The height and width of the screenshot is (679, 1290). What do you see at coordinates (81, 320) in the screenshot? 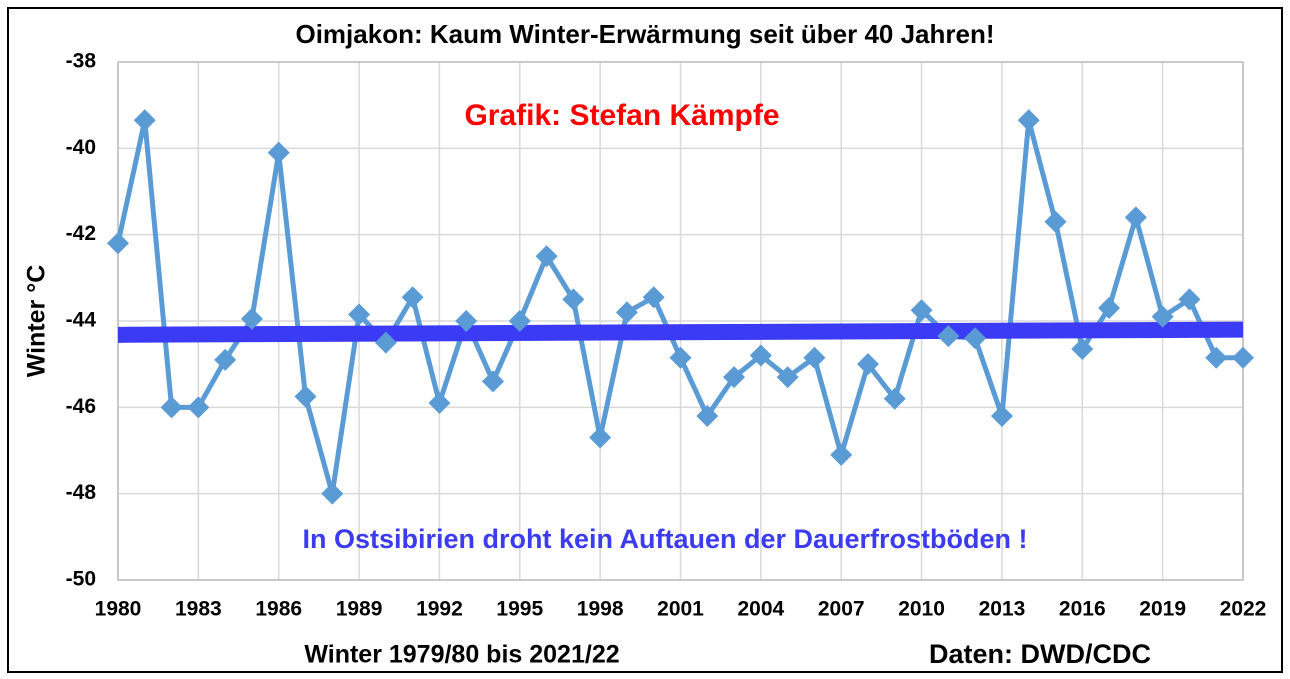
I see `y-tick-label: -44` at bounding box center [81, 320].